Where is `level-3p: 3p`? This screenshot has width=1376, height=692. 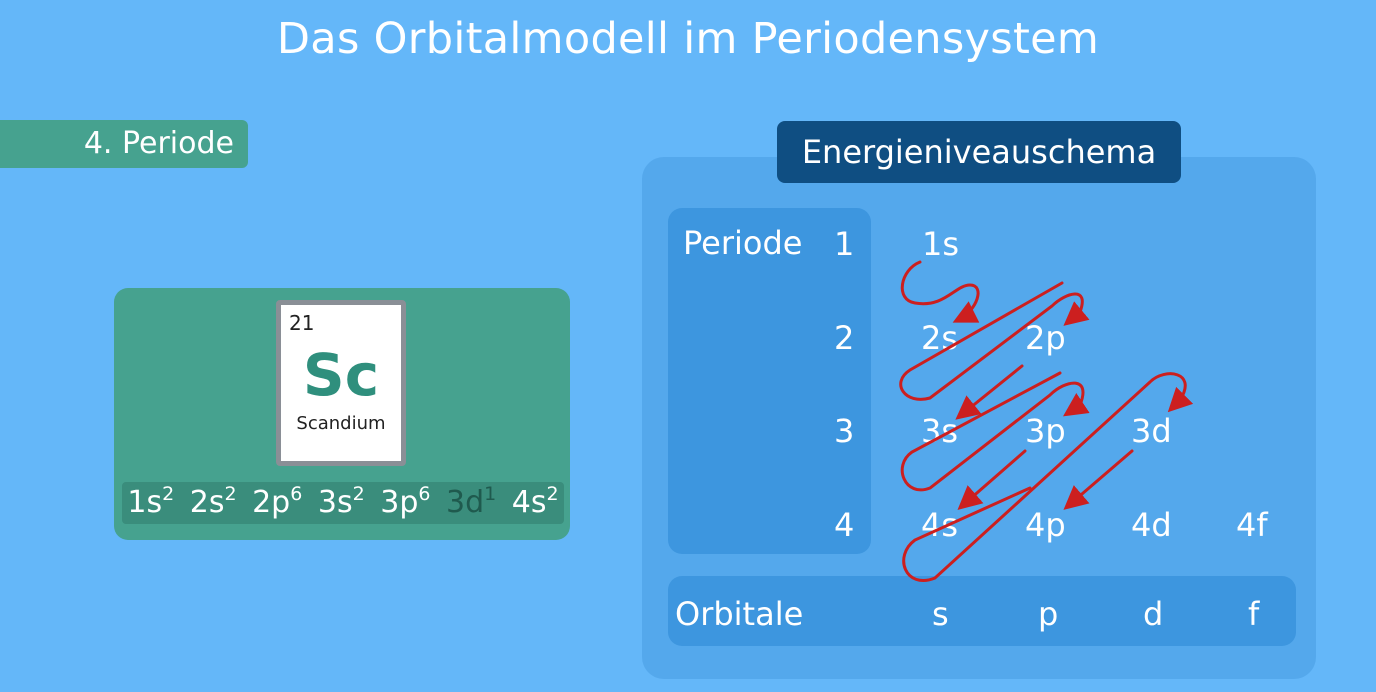
level-3p: 3p is located at coordinates (1045, 431).